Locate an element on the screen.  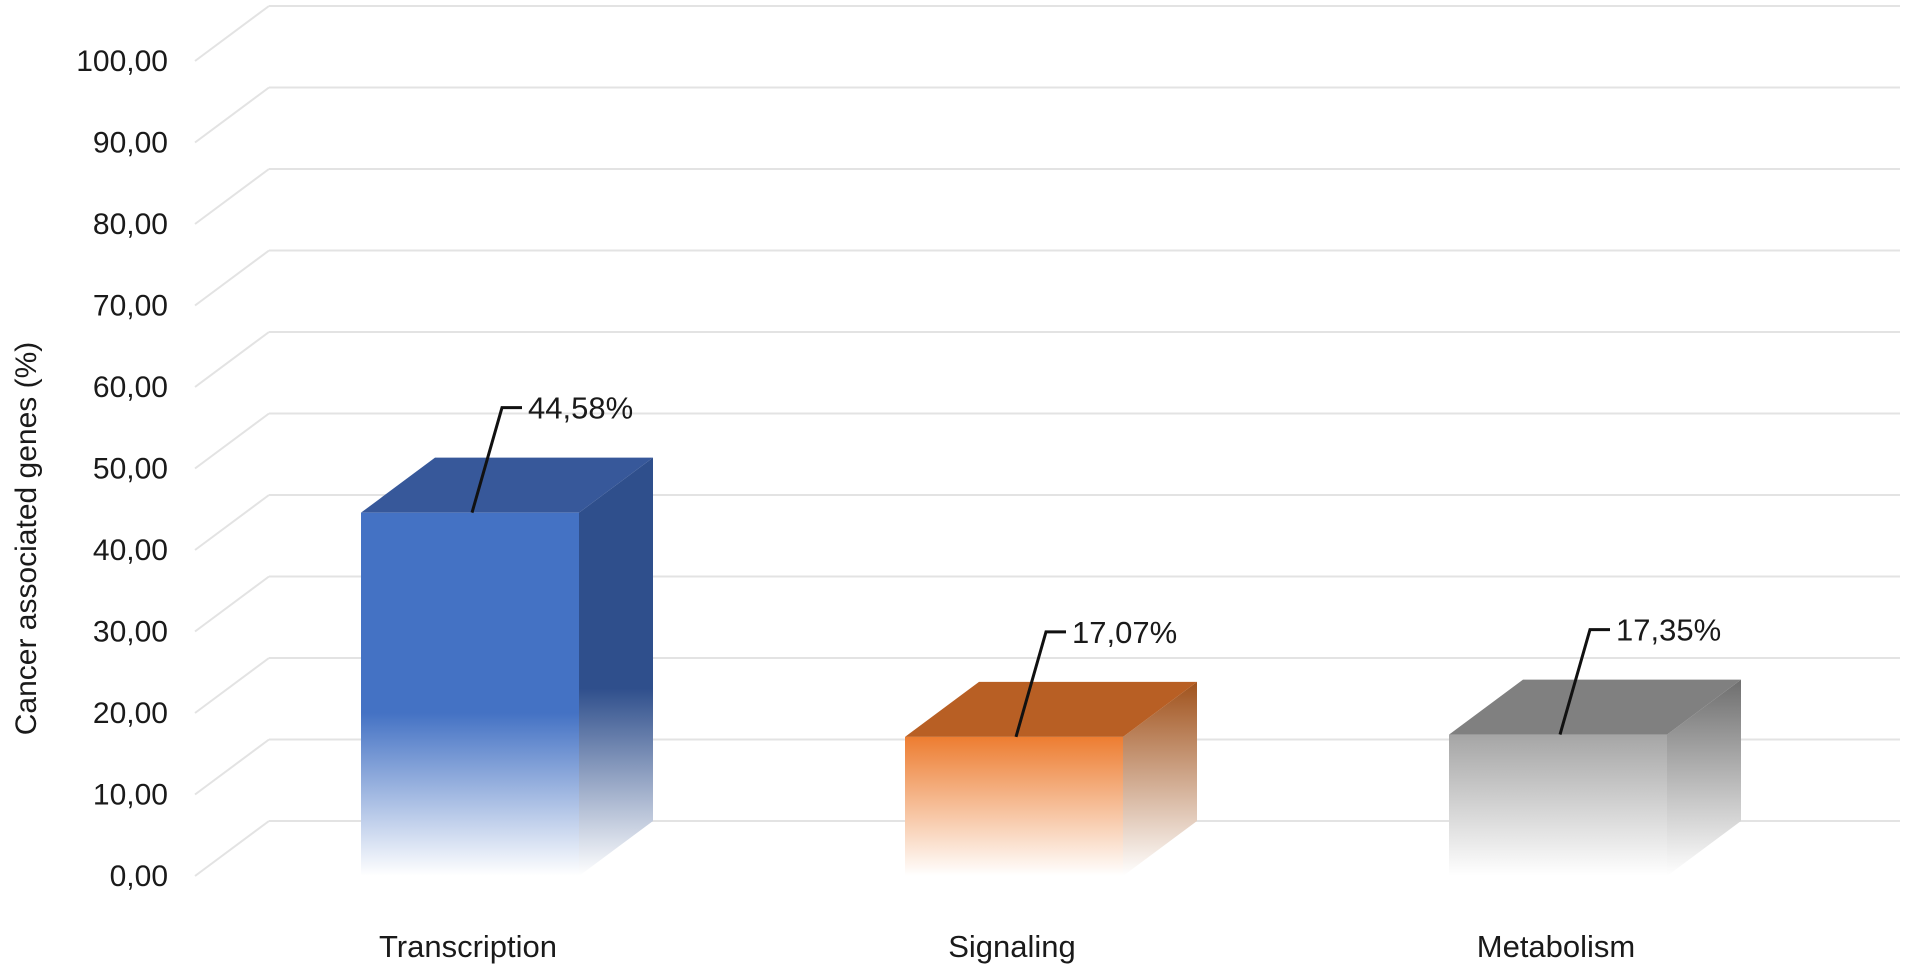
y-tick-label: 40,00 is located at coordinates (130, 550).